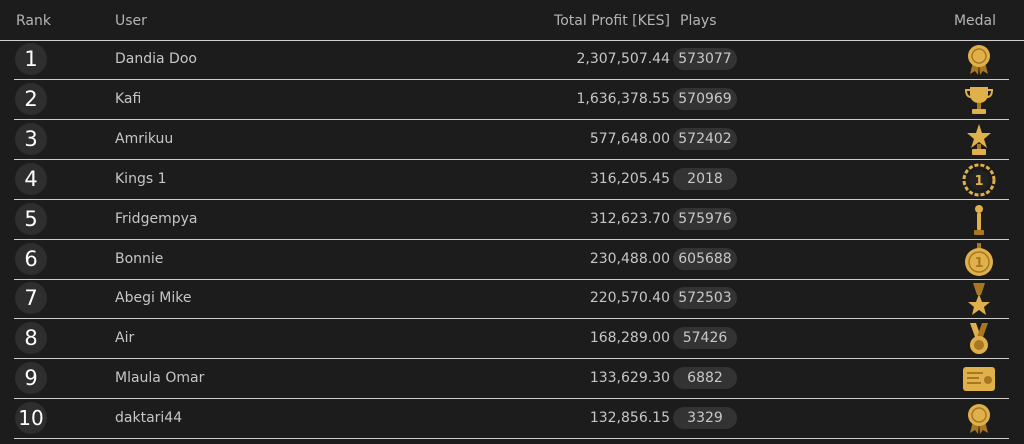 Image resolution: width=1024 pixels, height=444 pixels. I want to click on rank-badge: 1, so click(31, 59).